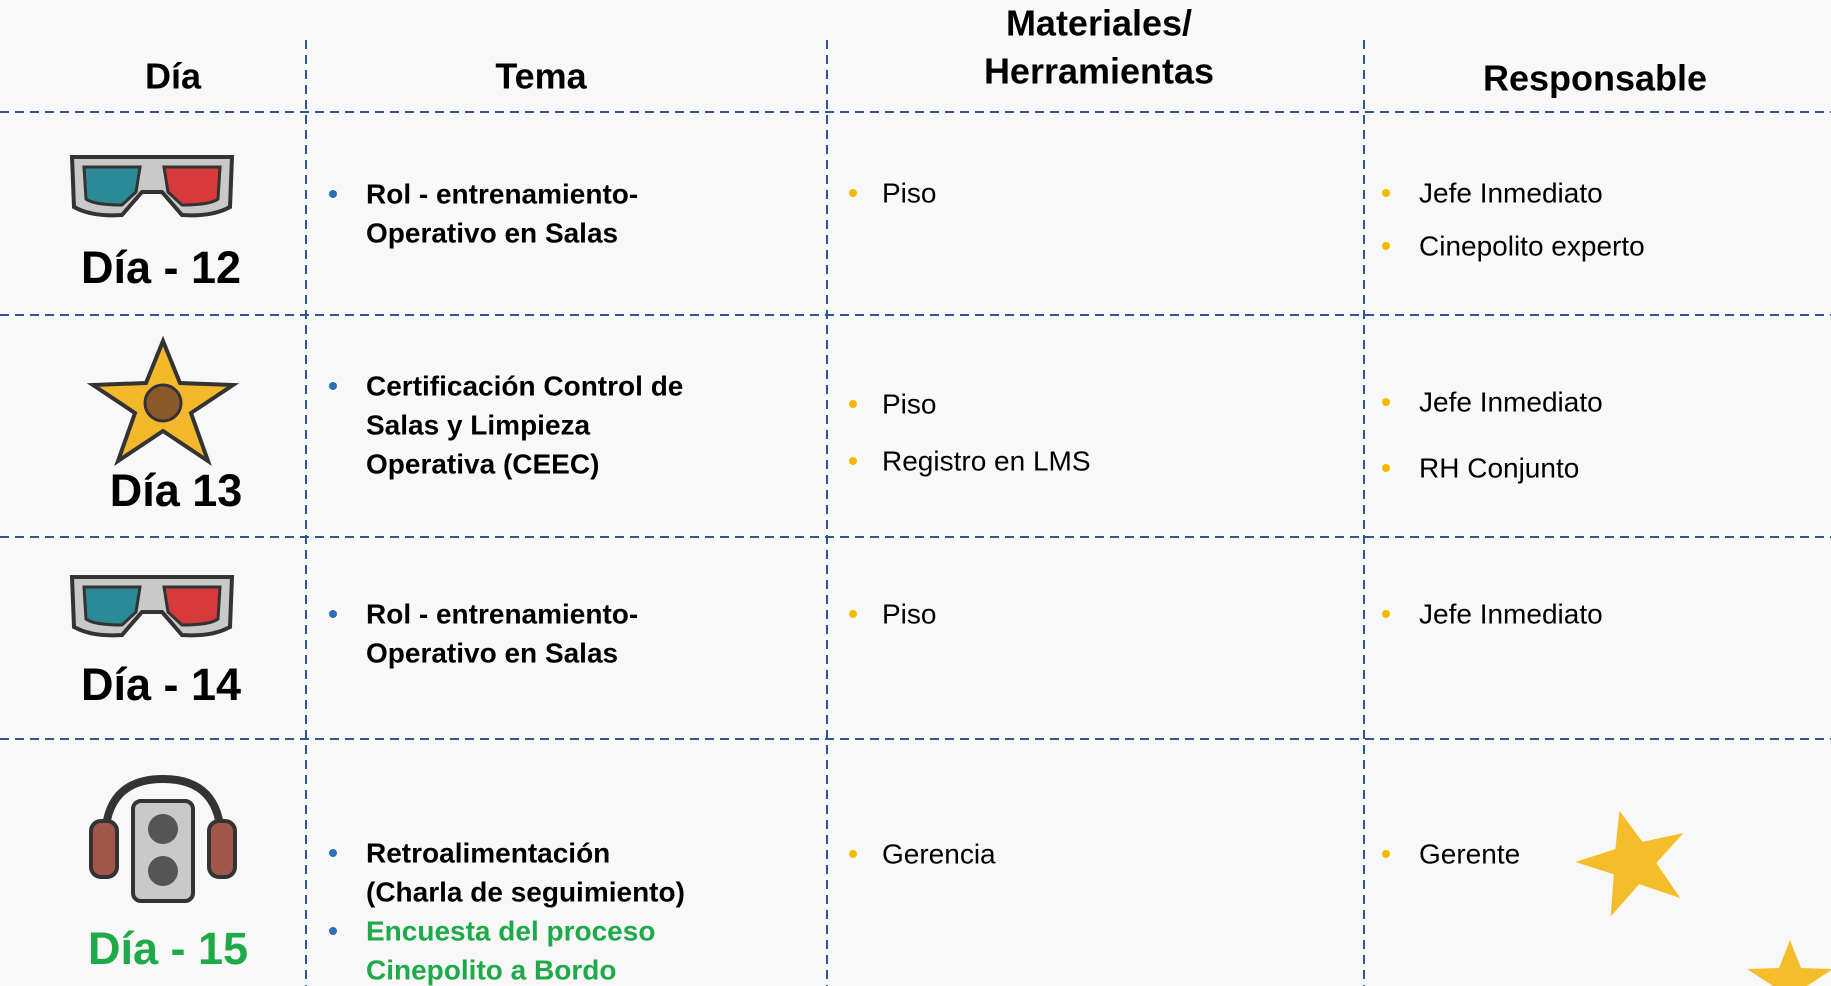 This screenshot has height=986, width=1831. Describe the element at coordinates (168, 948) in the screenshot. I see `day-label: Día - 15` at that location.